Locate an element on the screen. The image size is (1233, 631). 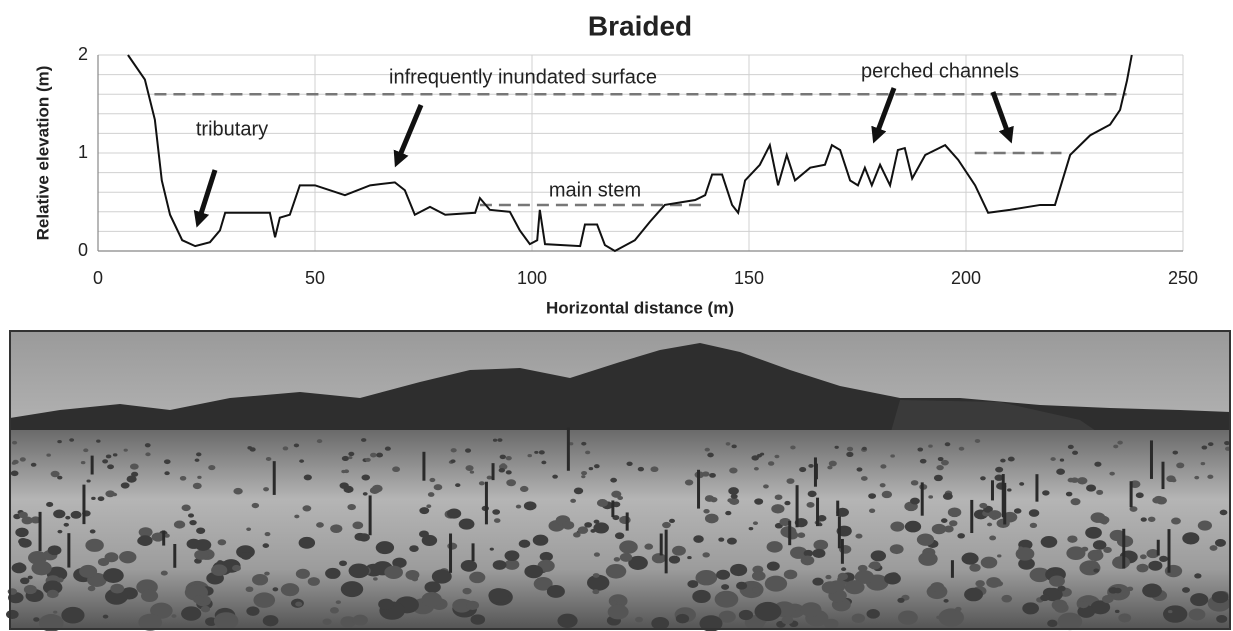
x-tick-label: 50 is located at coordinates (315, 278).